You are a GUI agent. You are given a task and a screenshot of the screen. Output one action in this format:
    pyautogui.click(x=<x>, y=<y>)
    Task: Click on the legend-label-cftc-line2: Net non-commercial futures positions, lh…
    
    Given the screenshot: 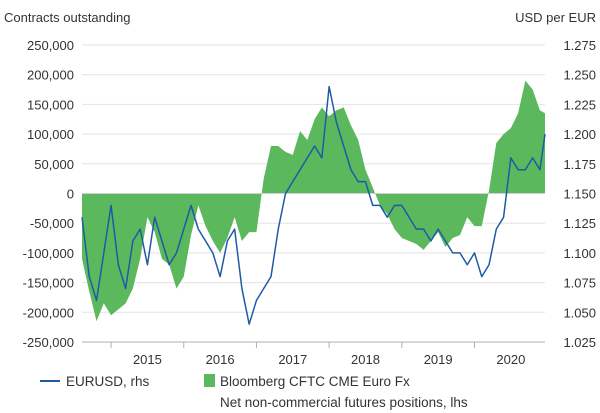 What is the action you would take?
    pyautogui.click(x=344, y=402)
    